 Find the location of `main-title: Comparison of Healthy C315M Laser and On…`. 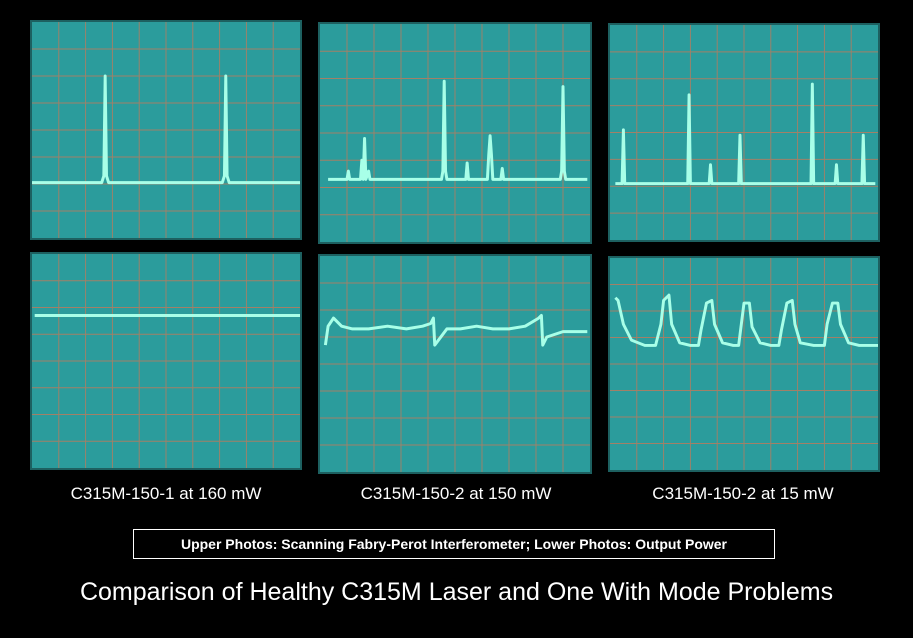

main-title: Comparison of Healthy C315M Laser and On… is located at coordinates (456, 592).